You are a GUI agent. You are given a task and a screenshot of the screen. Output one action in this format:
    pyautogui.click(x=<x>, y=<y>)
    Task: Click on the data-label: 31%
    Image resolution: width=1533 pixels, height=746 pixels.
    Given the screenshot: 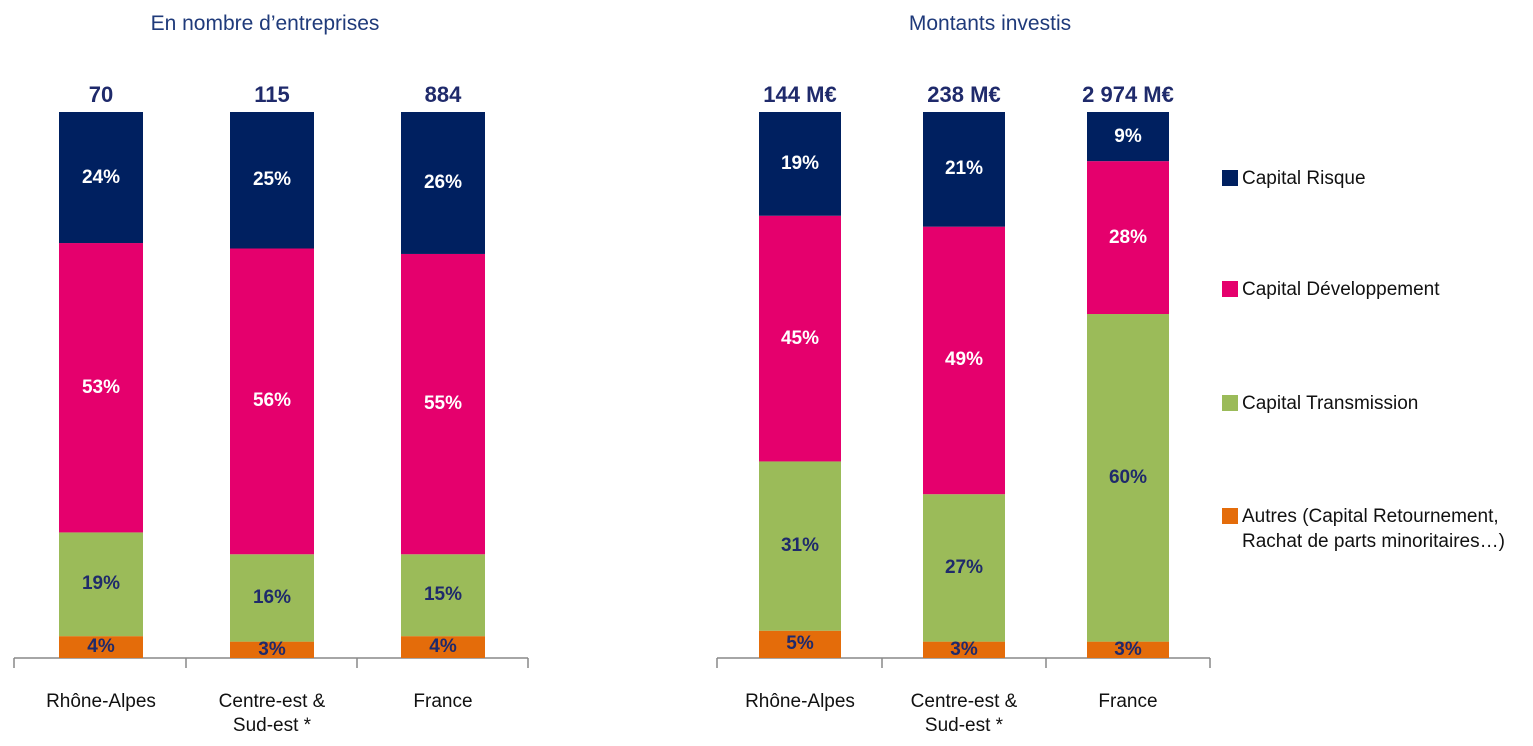 What is the action you would take?
    pyautogui.click(x=800, y=546)
    